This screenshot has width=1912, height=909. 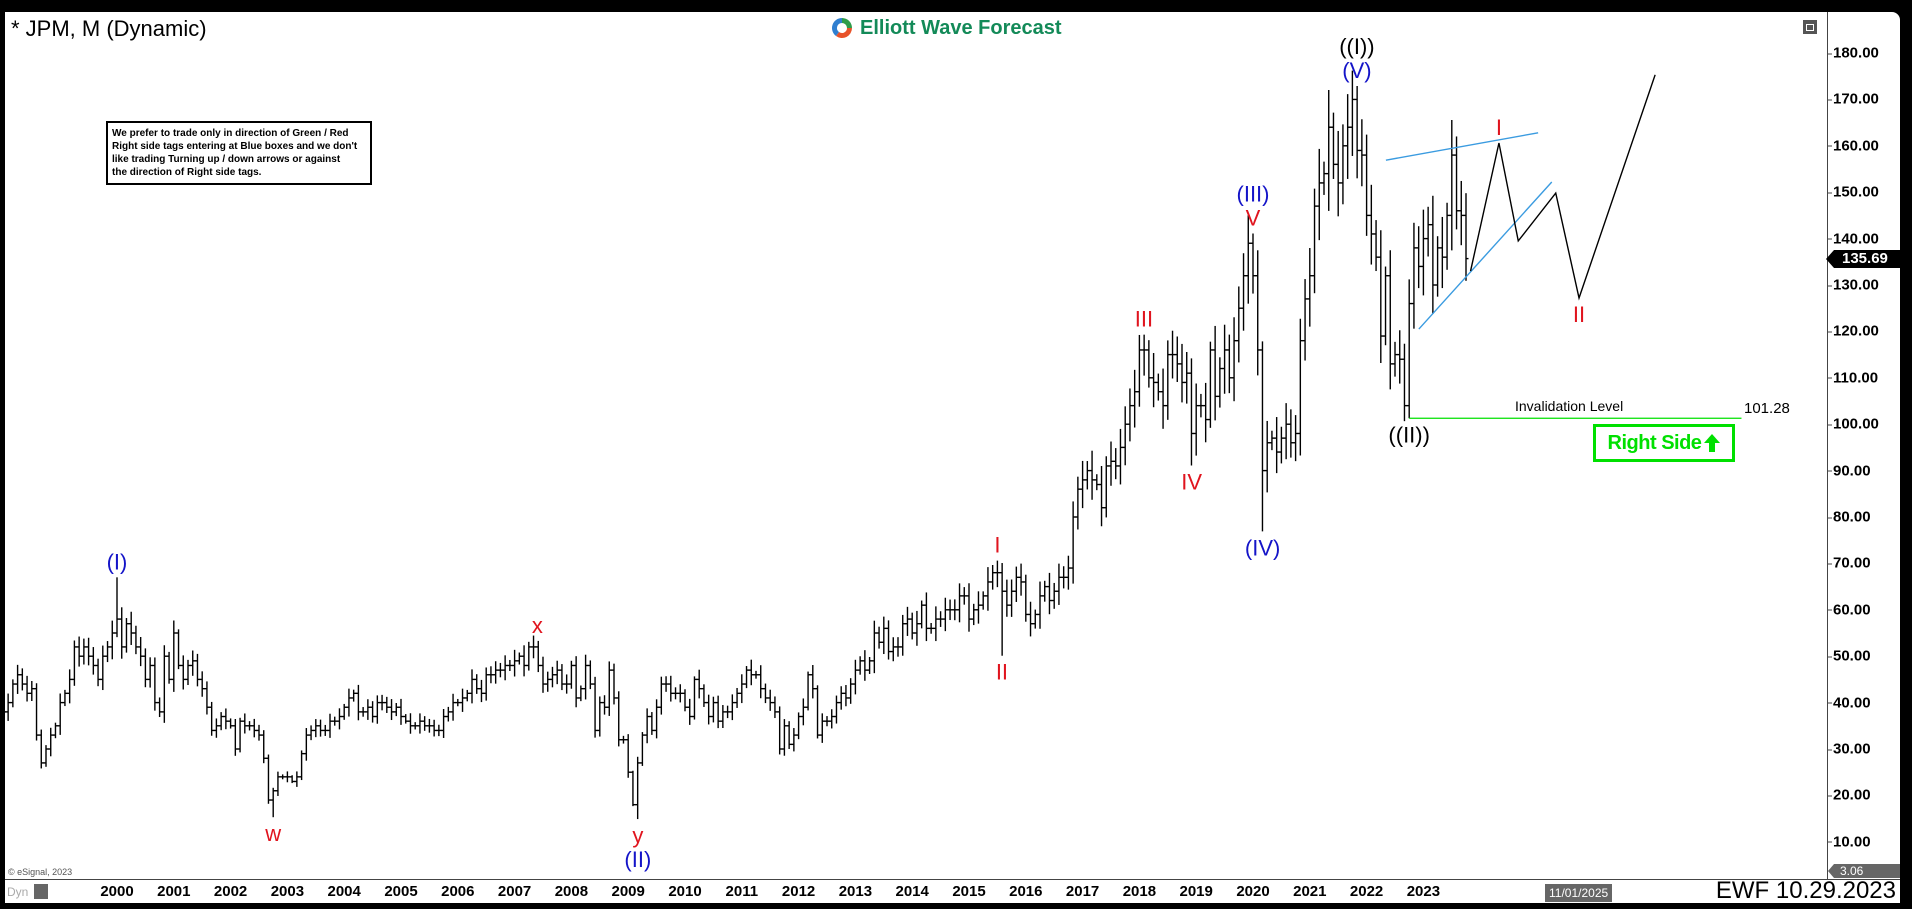 What do you see at coordinates (1253, 193) in the screenshot?
I see `wave-label: (III)` at bounding box center [1253, 193].